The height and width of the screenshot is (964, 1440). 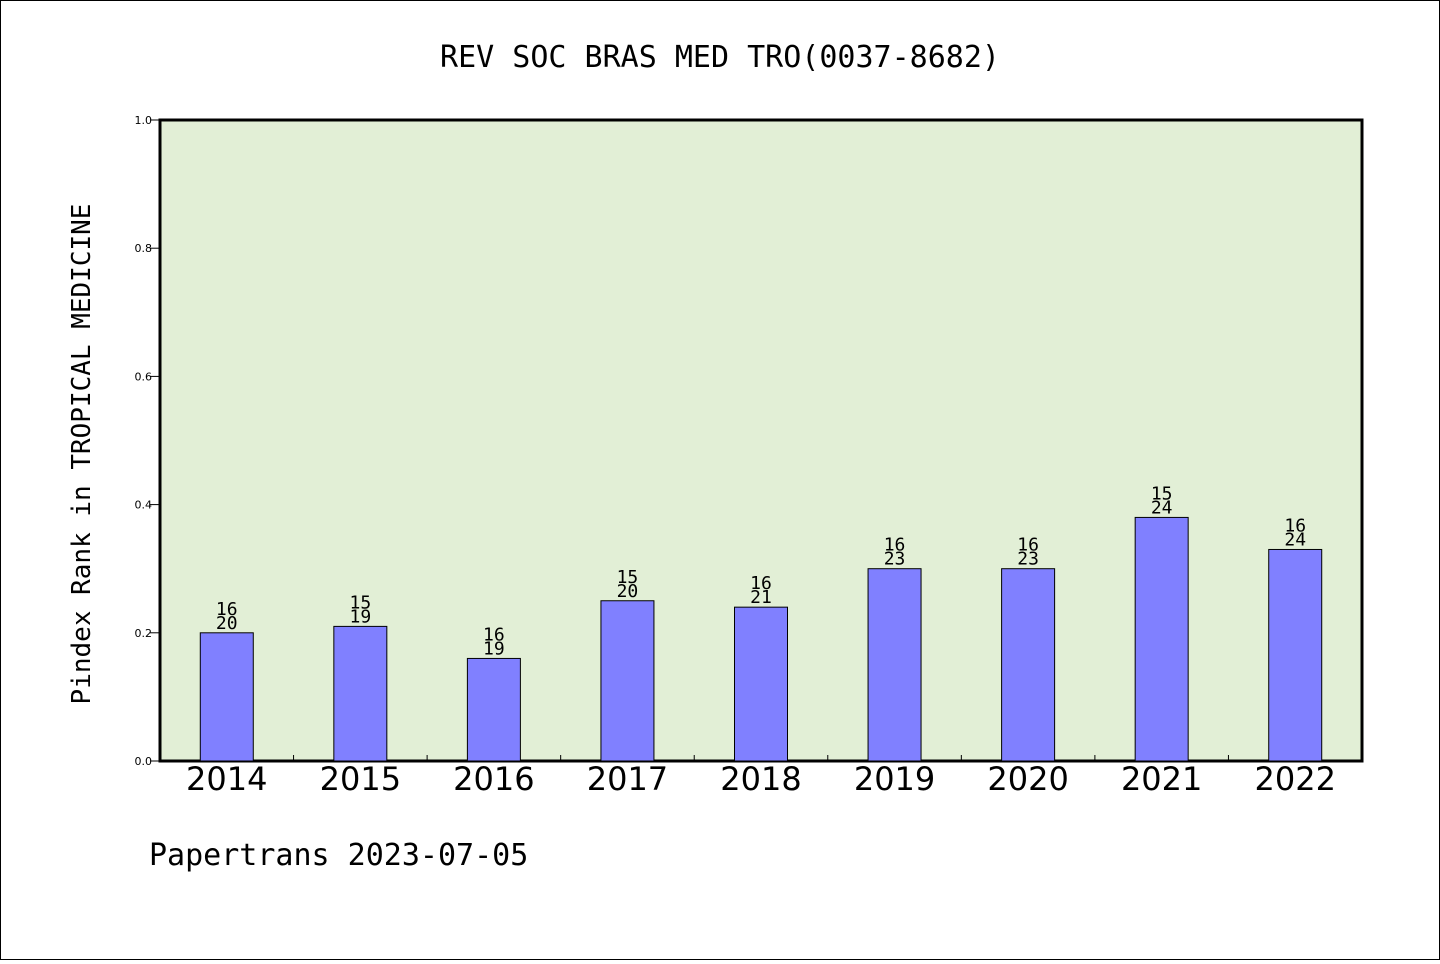 What do you see at coordinates (144, 376) in the screenshot?
I see `y-tick-label: 0.6` at bounding box center [144, 376].